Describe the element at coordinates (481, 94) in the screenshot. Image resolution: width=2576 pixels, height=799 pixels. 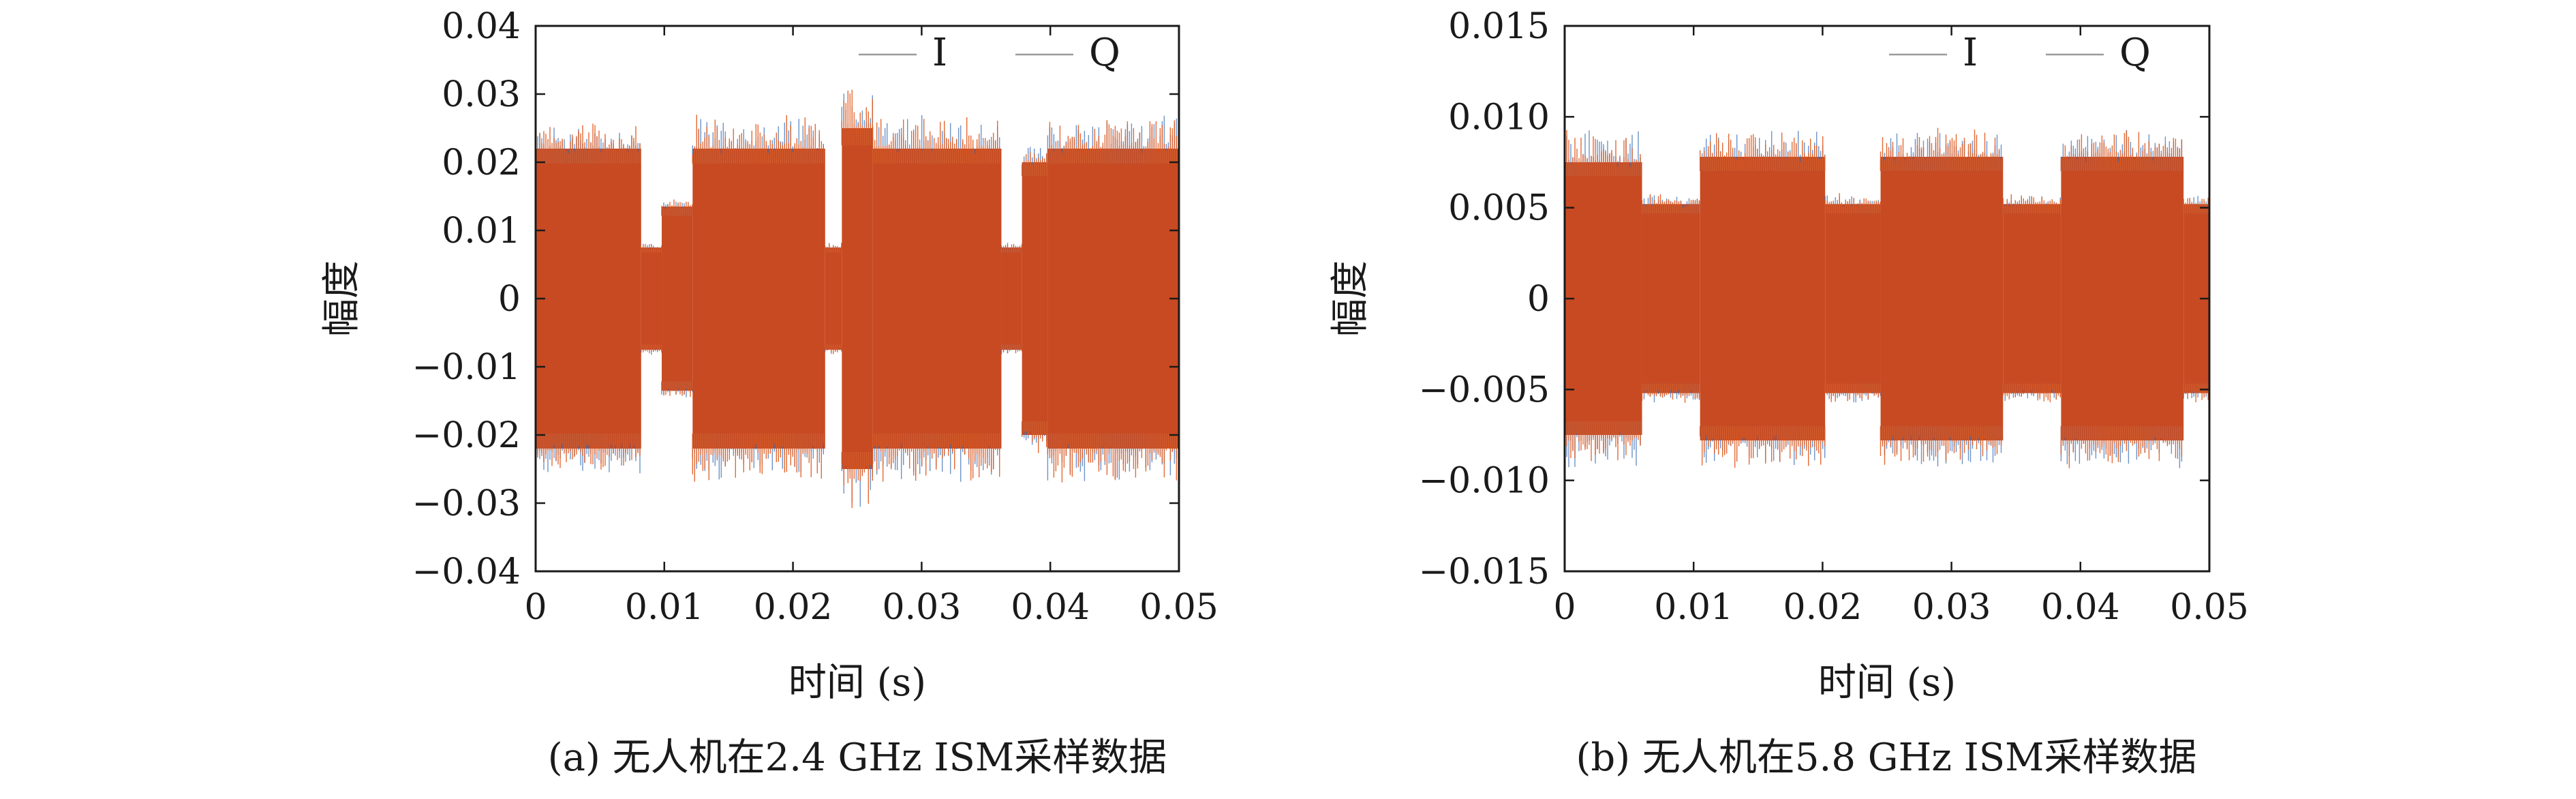
I see `y-tick-label: 0.03` at that location.